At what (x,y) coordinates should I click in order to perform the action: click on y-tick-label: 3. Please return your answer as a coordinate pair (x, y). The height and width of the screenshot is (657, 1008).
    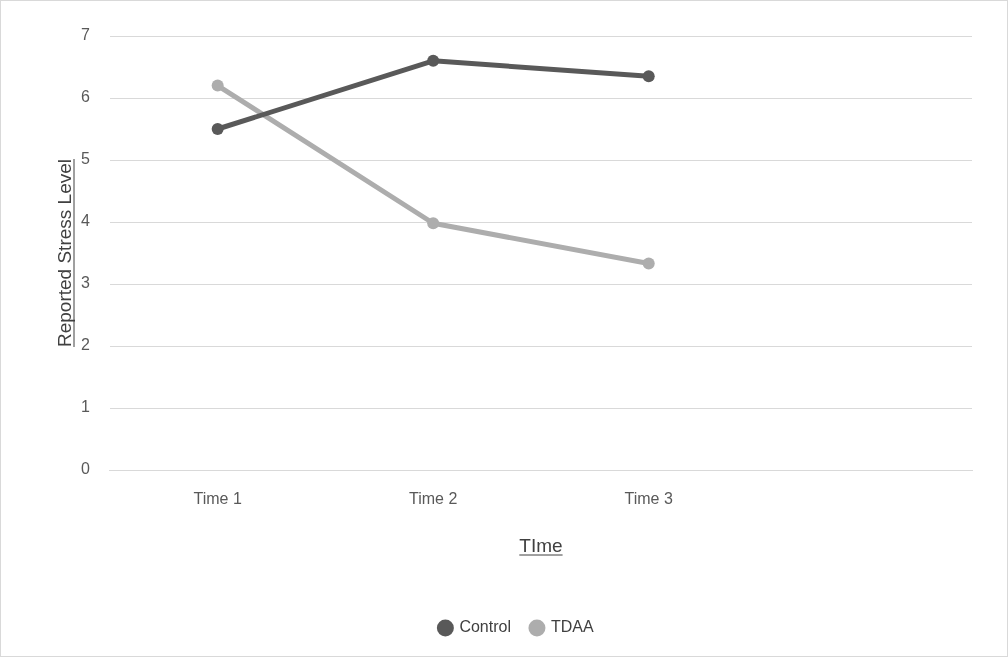
    Looking at the image, I should click on (85, 283).